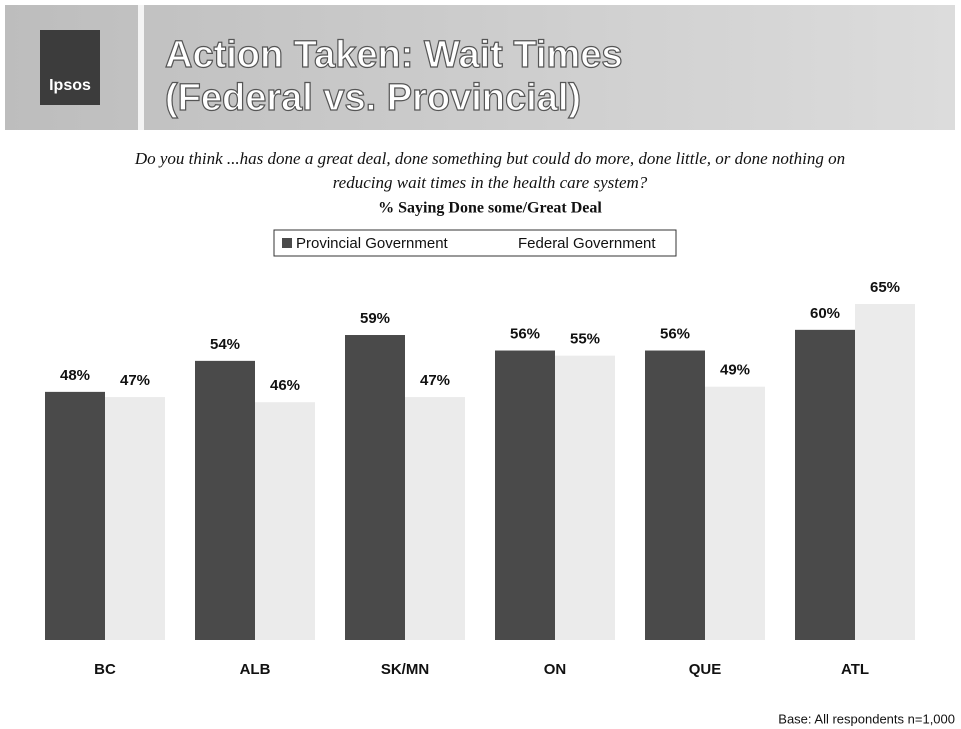 This screenshot has width=961, height=729. What do you see at coordinates (105, 669) in the screenshot?
I see `x-tick-label: BC` at bounding box center [105, 669].